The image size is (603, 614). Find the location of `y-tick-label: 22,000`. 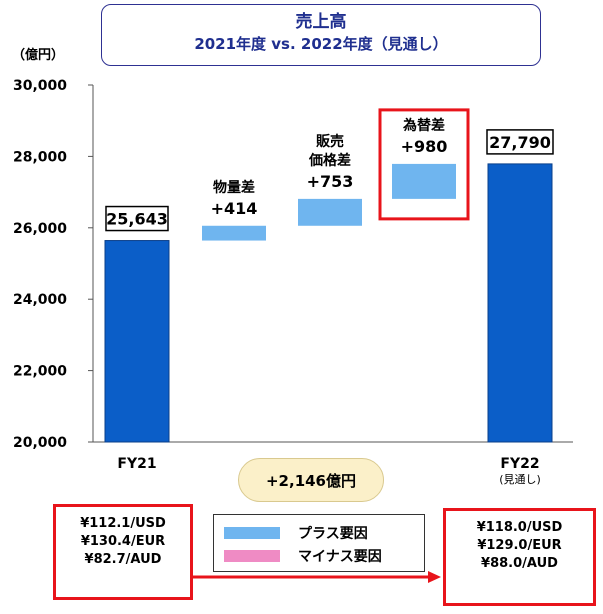

y-tick-label: 22,000 is located at coordinates (40, 372).